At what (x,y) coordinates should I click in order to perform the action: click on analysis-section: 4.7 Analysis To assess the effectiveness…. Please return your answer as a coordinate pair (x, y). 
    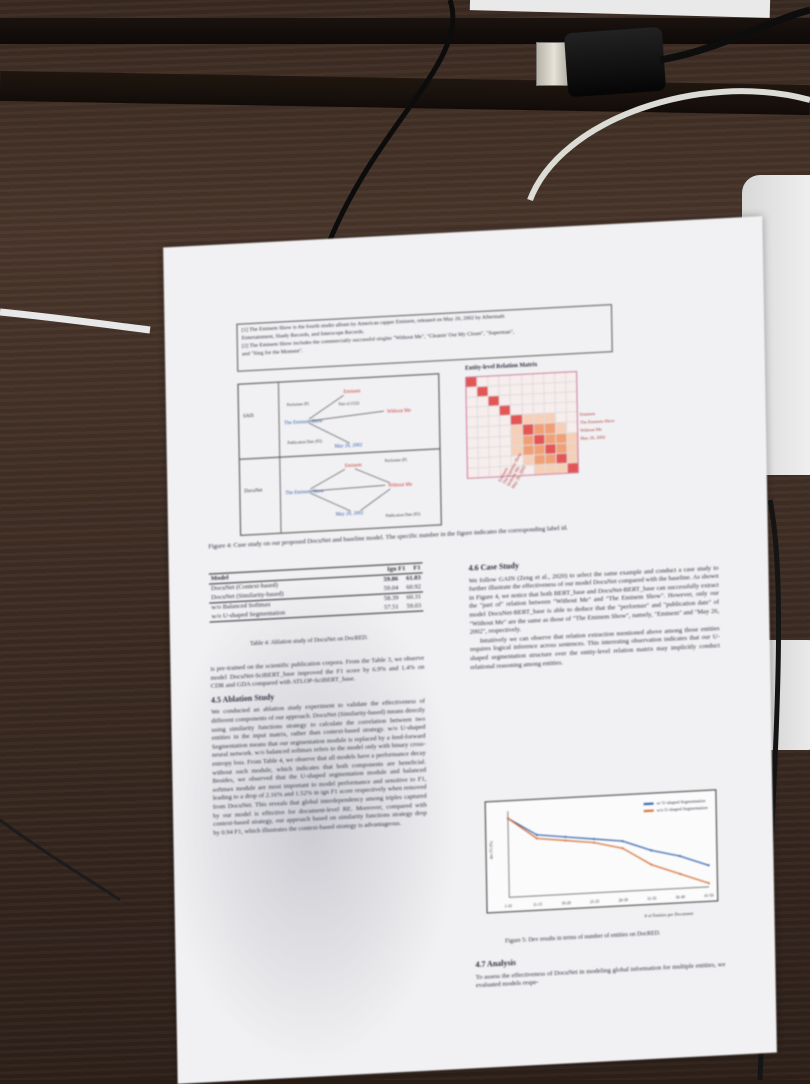
    Looking at the image, I should click on (600, 967).